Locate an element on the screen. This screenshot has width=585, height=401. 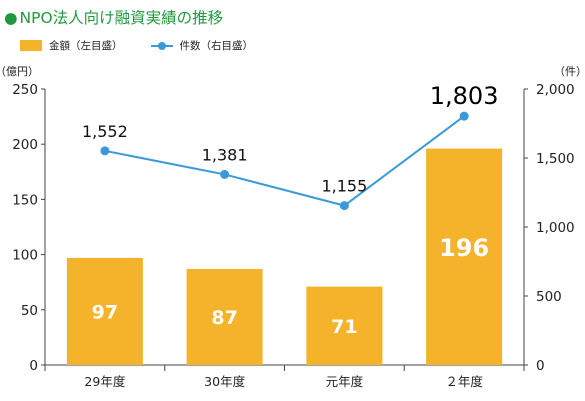
bar-value-label: 97 is located at coordinates (105, 312).